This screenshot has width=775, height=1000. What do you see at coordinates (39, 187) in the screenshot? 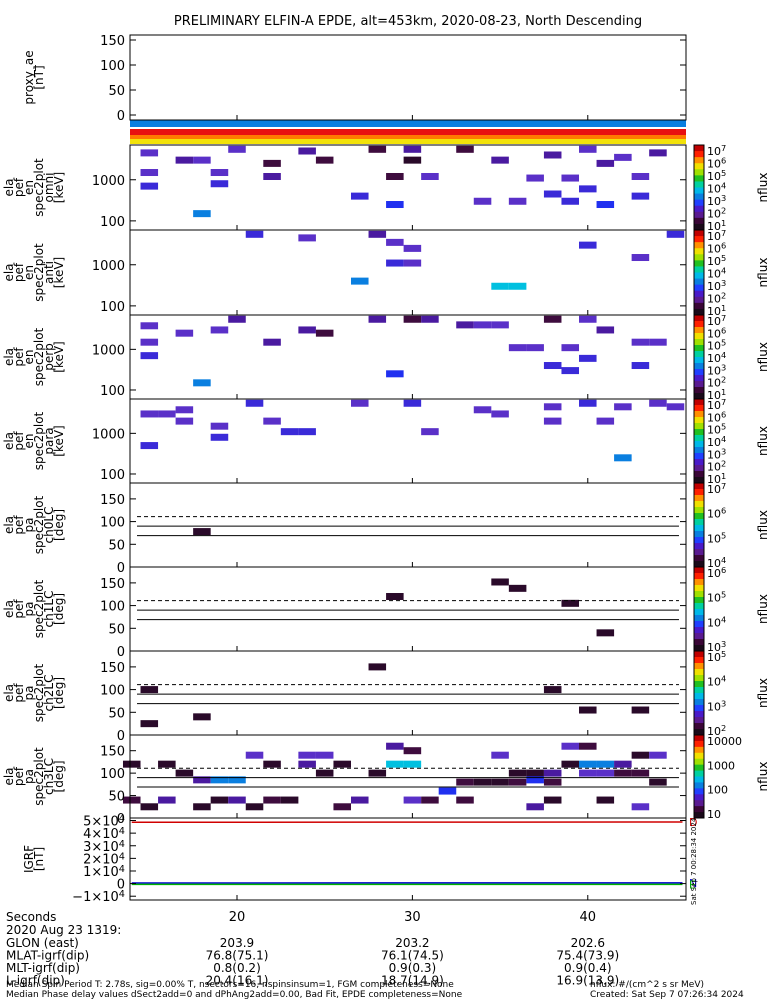
I see `y-axis-label-line: spec2plot` at bounding box center [39, 187].